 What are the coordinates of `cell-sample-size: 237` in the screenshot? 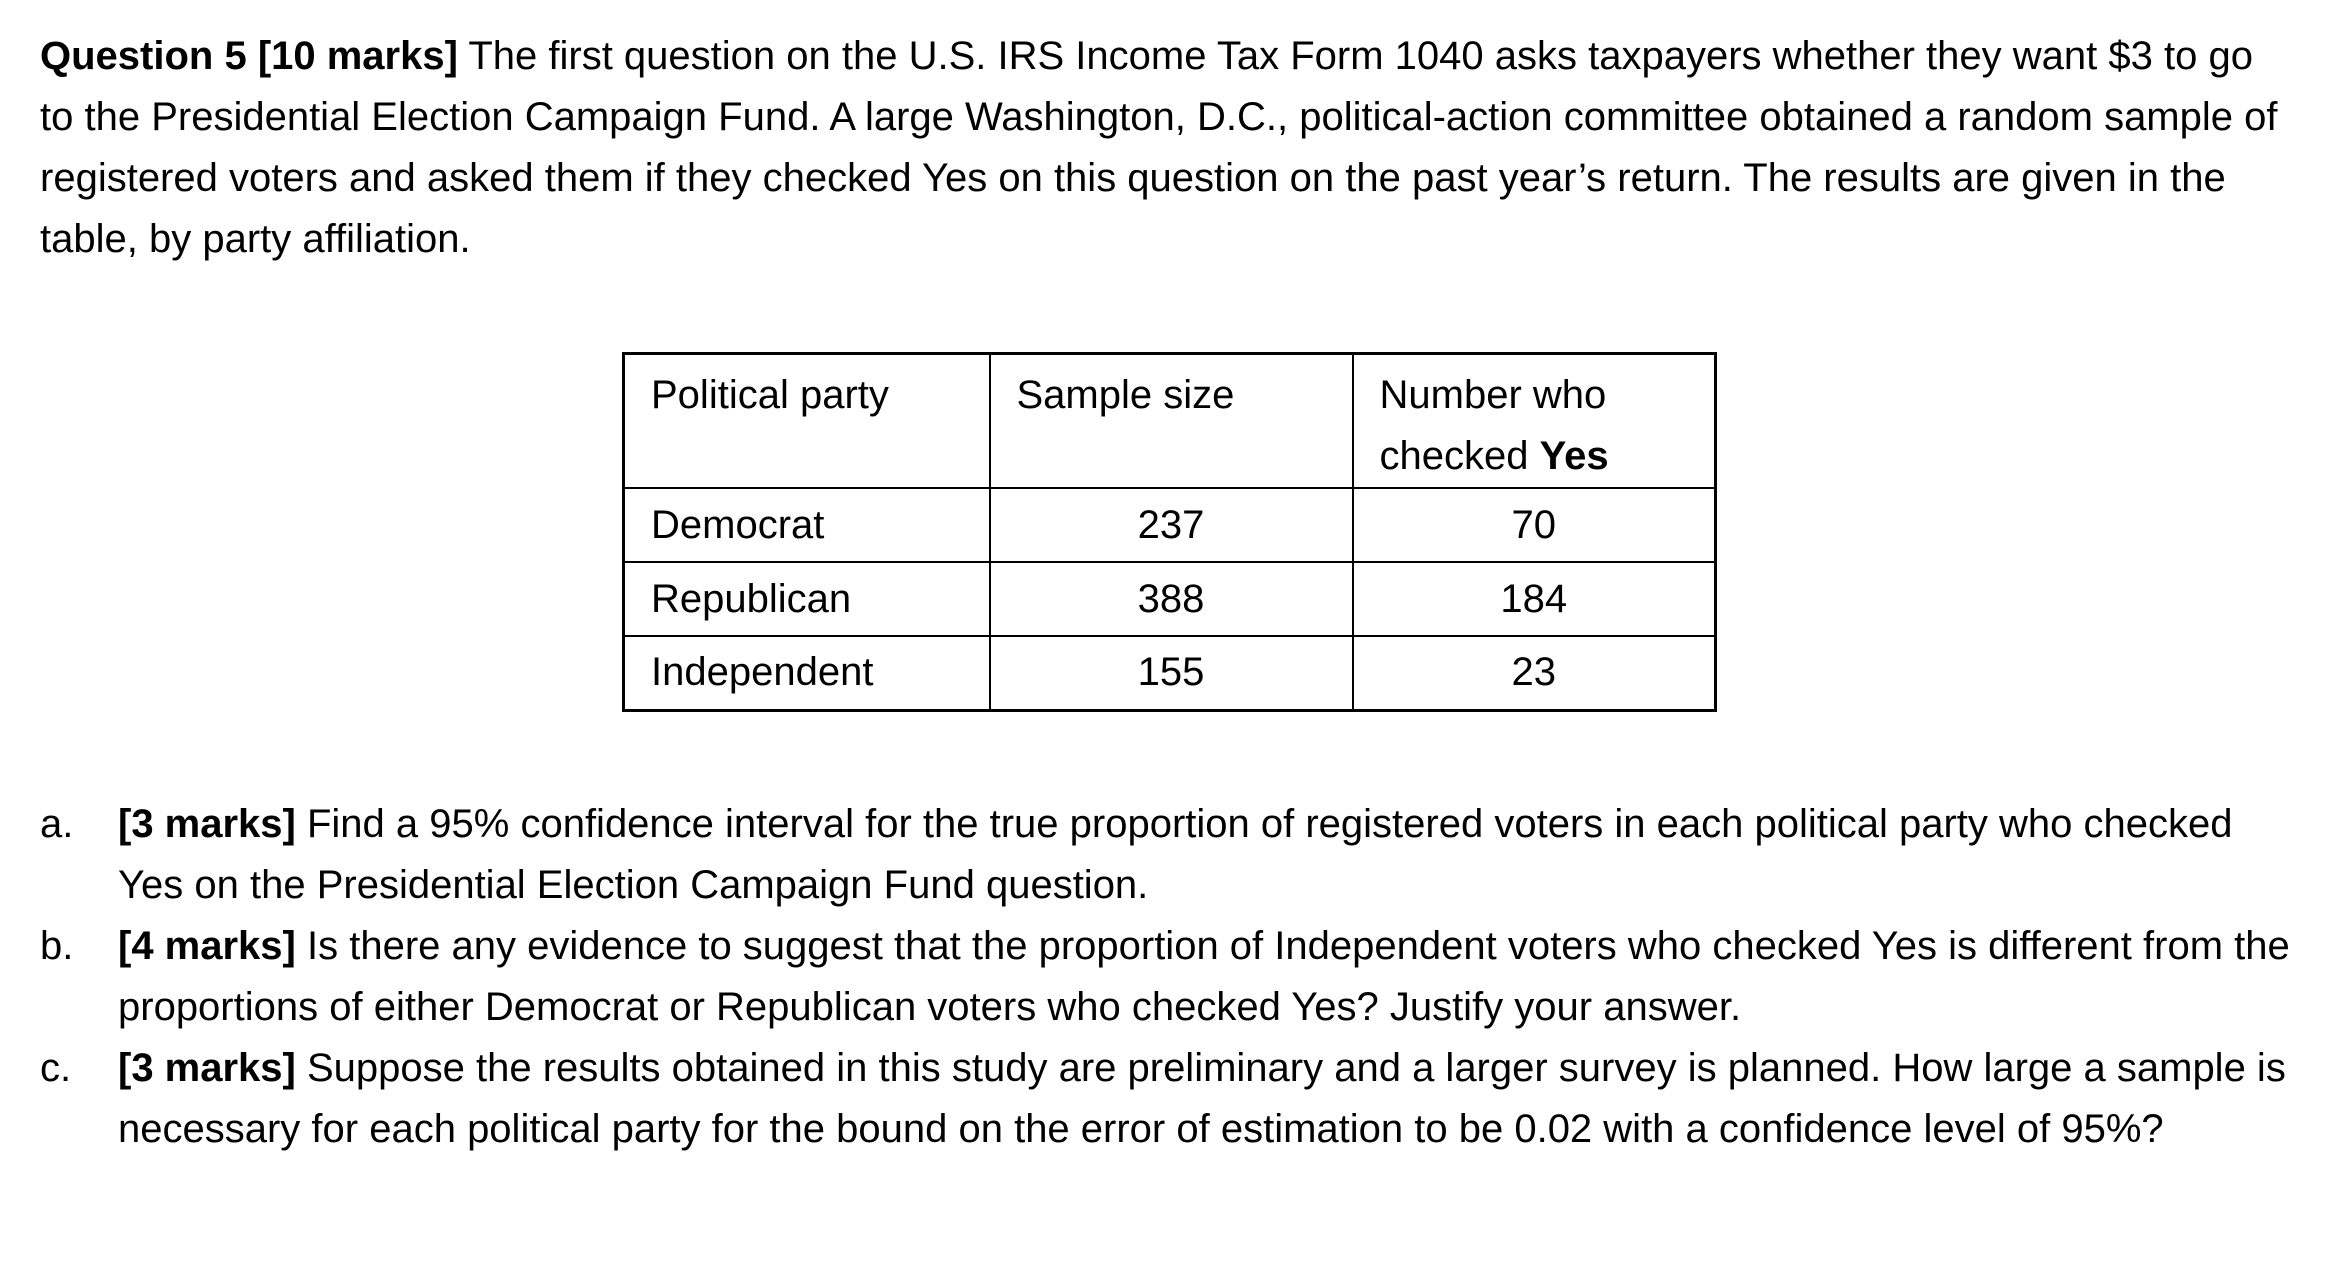 It's located at (1171, 525).